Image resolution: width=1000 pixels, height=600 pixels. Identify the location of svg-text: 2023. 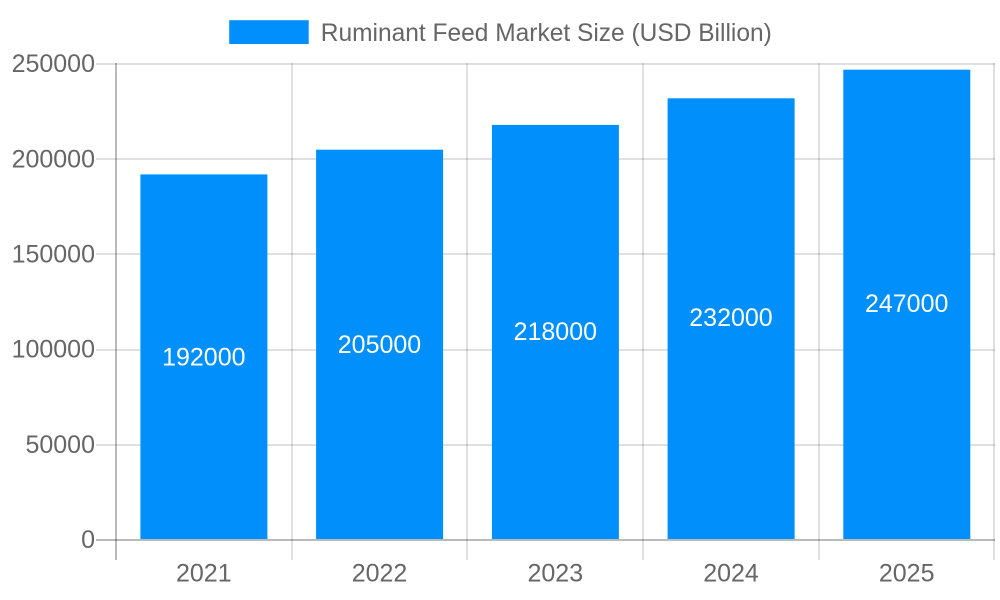
(555, 574).